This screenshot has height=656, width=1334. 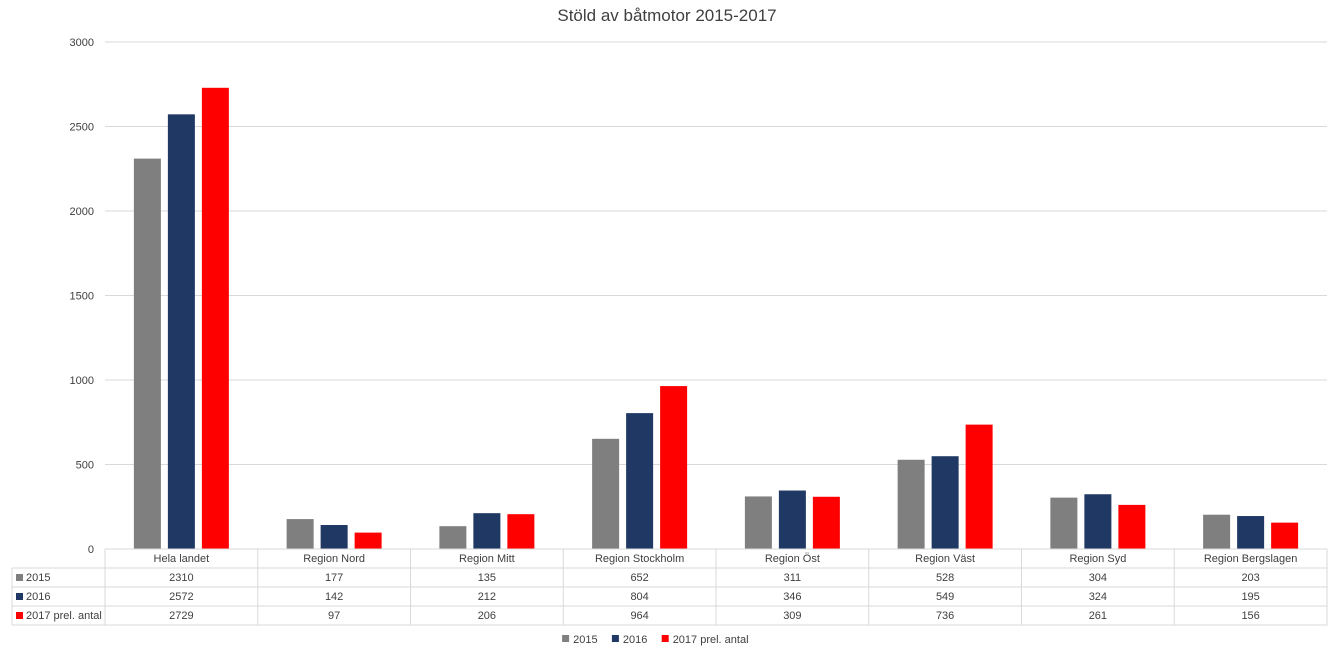 I want to click on table-value: 2310, so click(x=181, y=578).